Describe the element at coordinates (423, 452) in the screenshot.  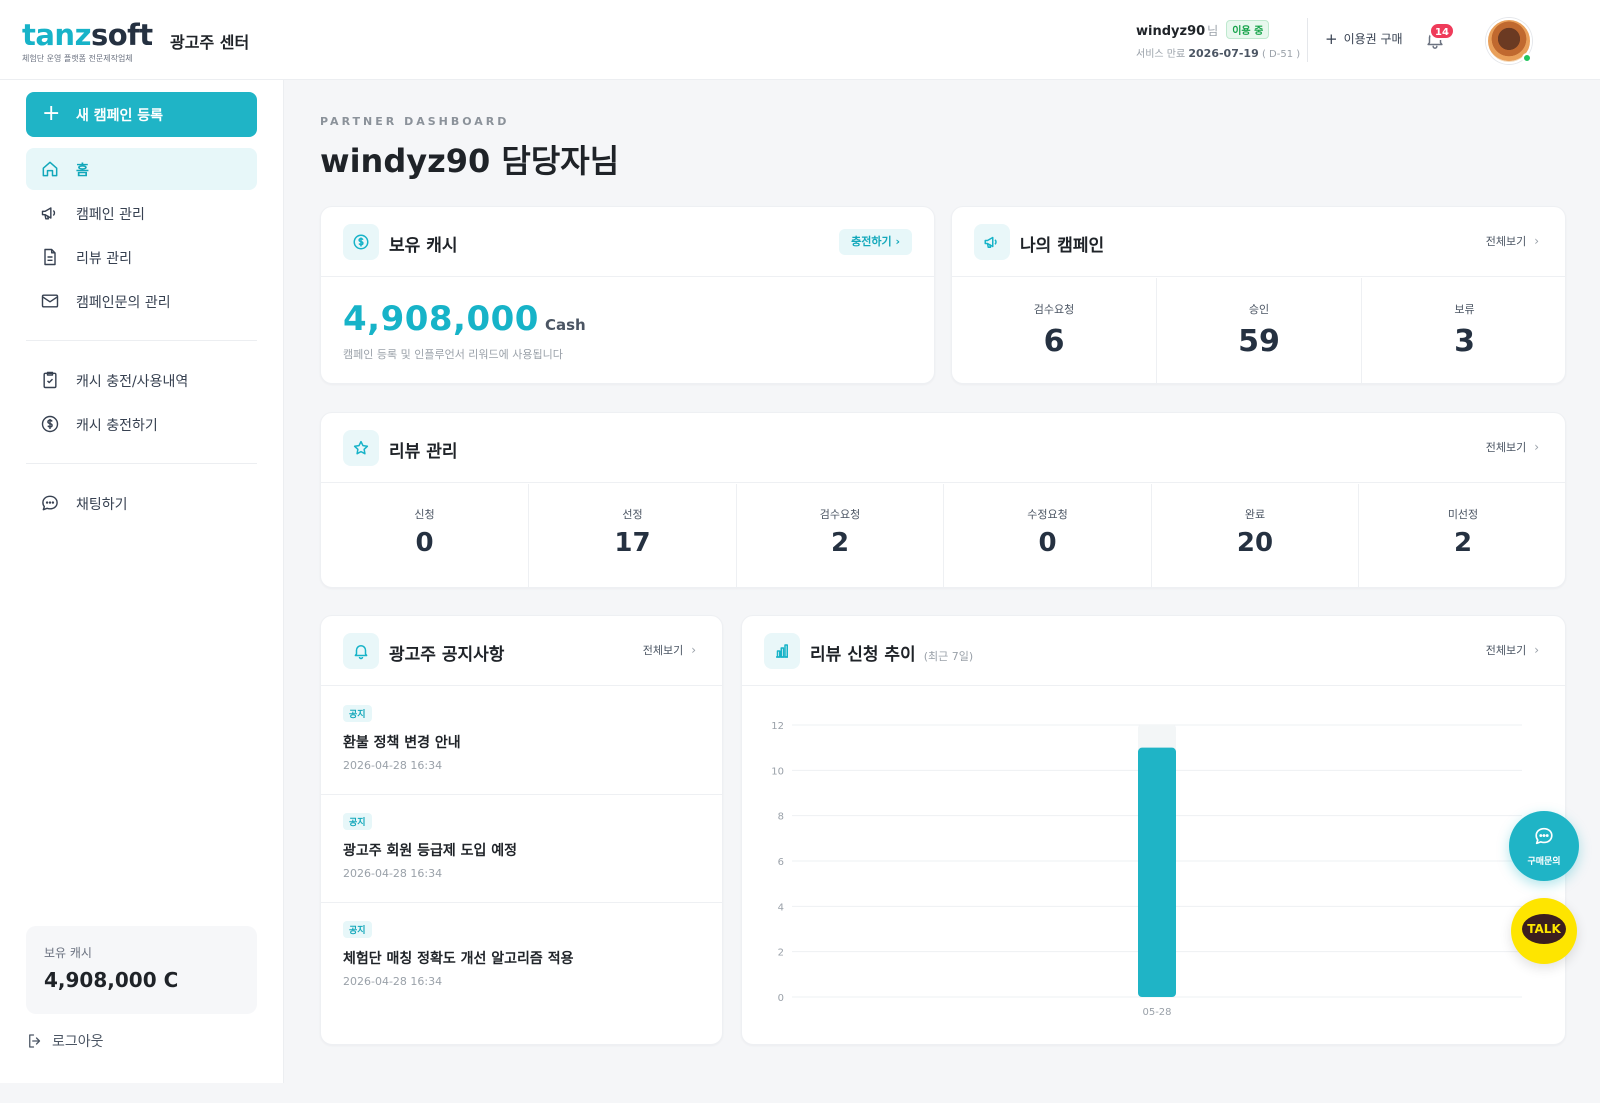
I see `review-card-title: 리뷰 관리` at that location.